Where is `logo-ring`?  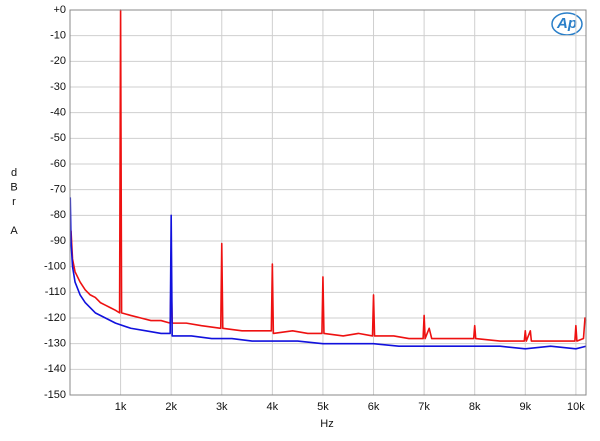
logo-ring is located at coordinates (567, 24).